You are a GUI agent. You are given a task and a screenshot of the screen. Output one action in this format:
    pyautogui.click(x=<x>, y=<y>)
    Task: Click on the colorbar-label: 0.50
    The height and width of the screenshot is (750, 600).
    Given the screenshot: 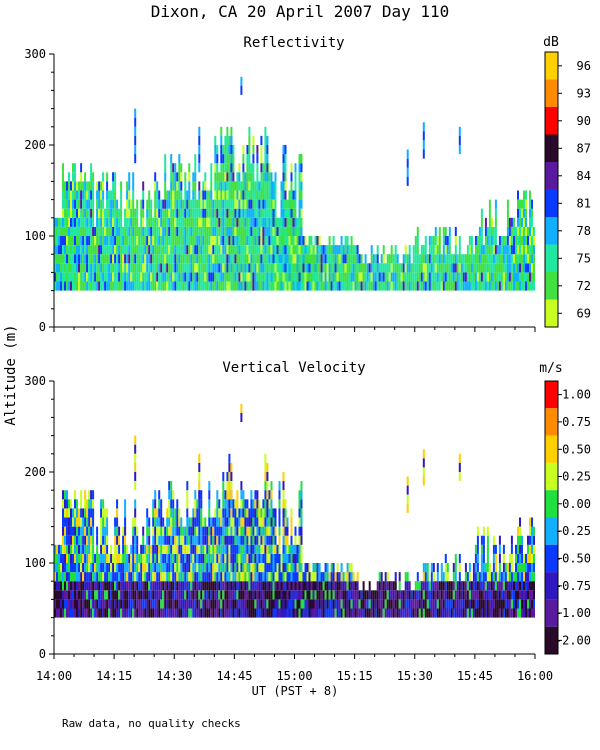 What is the action you would take?
    pyautogui.click(x=576, y=449)
    